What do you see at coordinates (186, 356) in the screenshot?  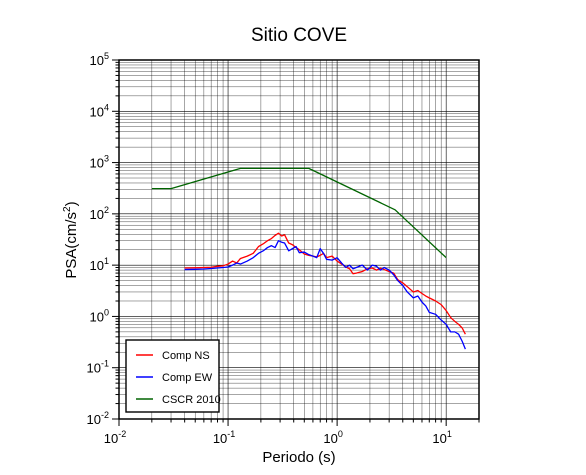 I see `legend-label: Comp NS` at bounding box center [186, 356].